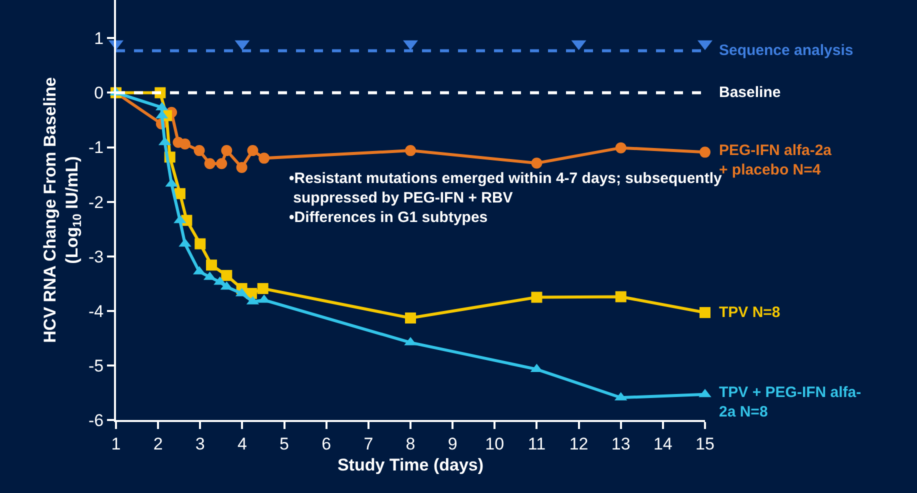 This screenshot has width=917, height=493. What do you see at coordinates (96, 256) in the screenshot?
I see `y-tick-label: -3` at bounding box center [96, 256].